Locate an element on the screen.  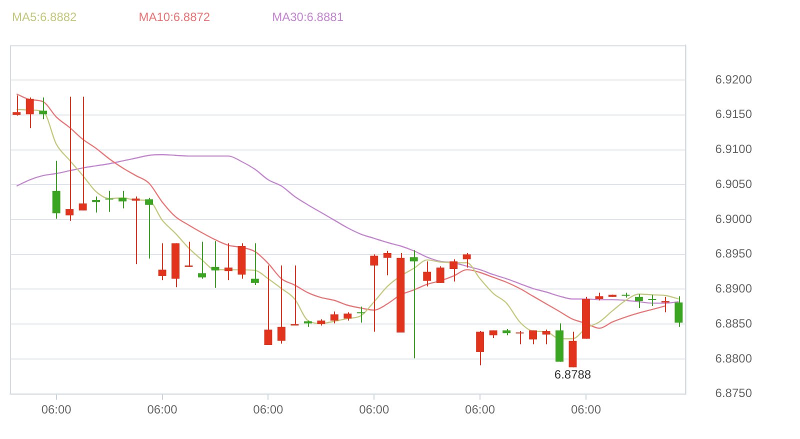
y-tick-label: 6.8850 is located at coordinates (733, 323).